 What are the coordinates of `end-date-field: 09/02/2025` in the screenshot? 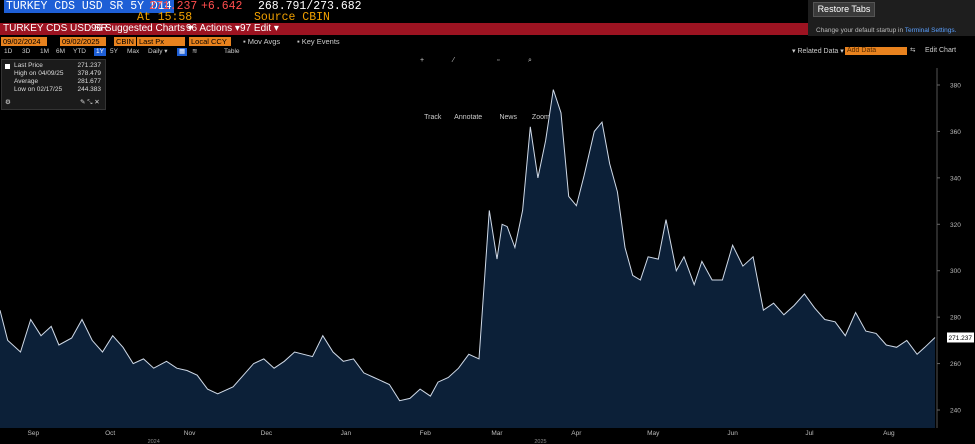 It's located at (83, 41).